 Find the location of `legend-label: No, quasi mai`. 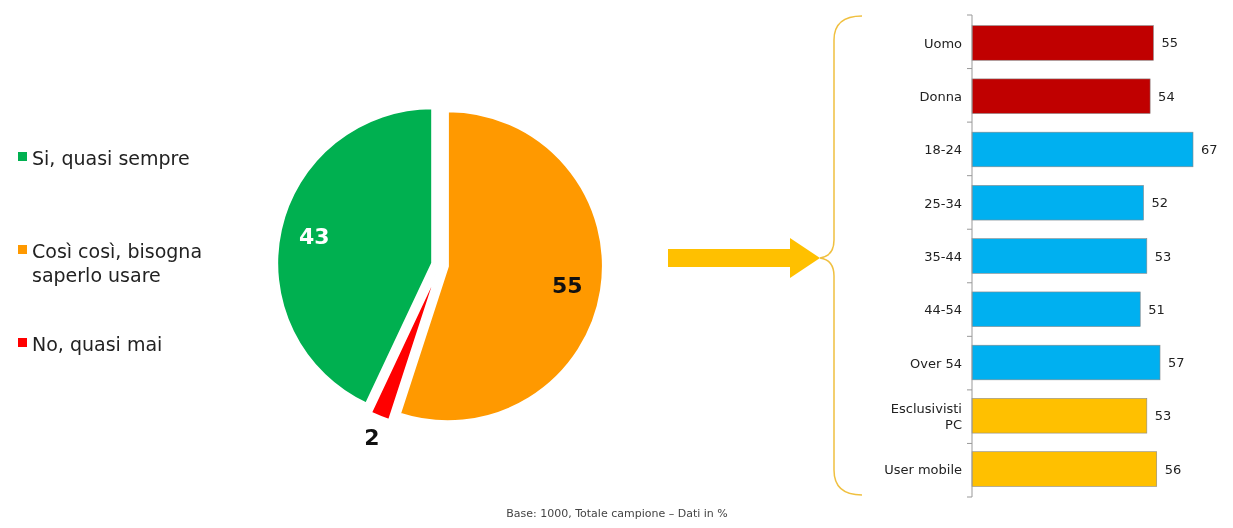

legend-label: No, quasi mai is located at coordinates (97, 344).